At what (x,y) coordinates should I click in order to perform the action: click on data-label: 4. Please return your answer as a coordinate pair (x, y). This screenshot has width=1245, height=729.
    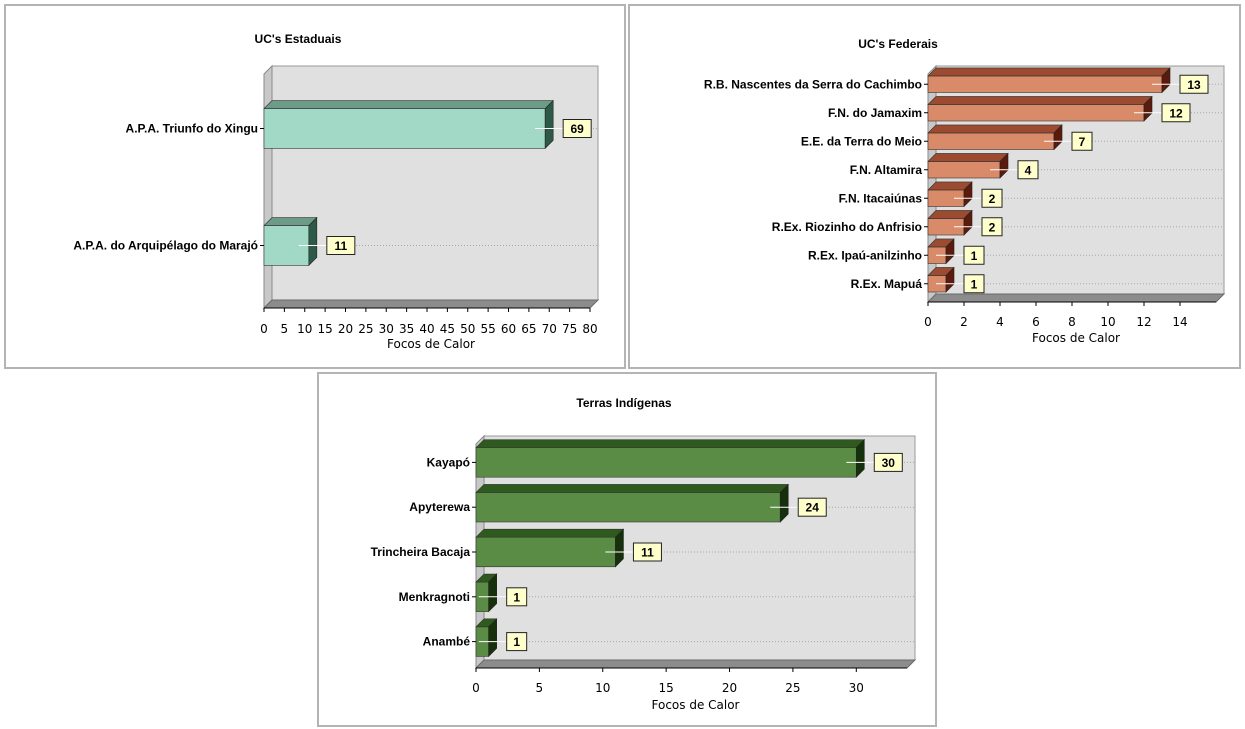
    Looking at the image, I should click on (1028, 170).